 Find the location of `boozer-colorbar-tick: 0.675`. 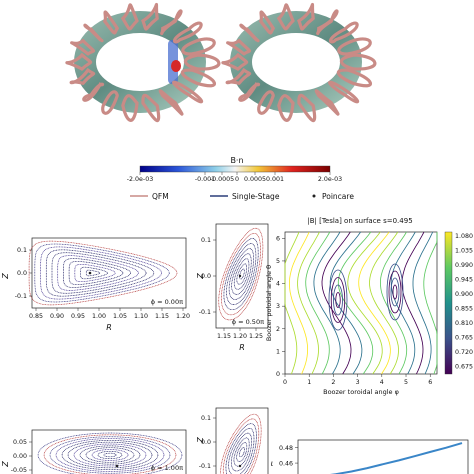

boozer-colorbar-tick: 0.675 is located at coordinates (464, 367).